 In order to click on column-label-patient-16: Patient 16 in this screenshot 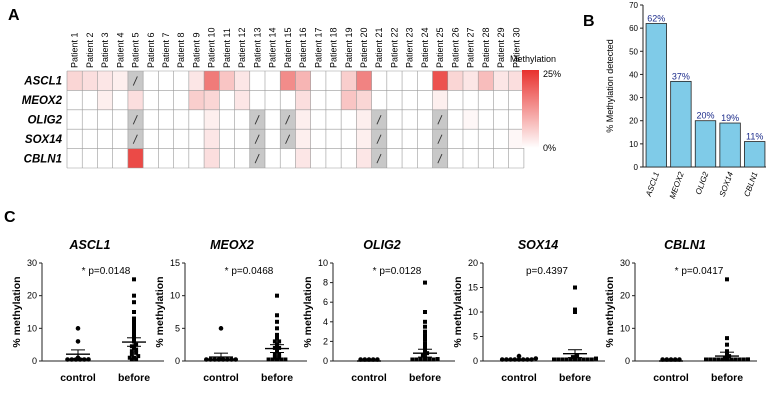, I will do `click(303, 47)`.